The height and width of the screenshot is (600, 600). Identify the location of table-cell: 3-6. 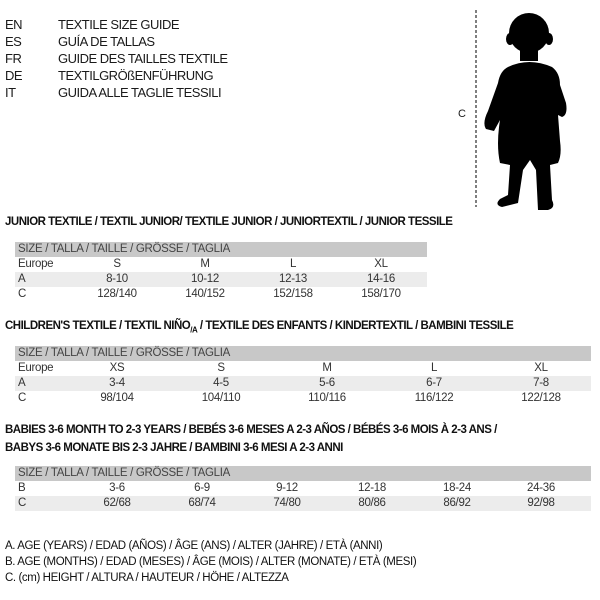
(117, 488).